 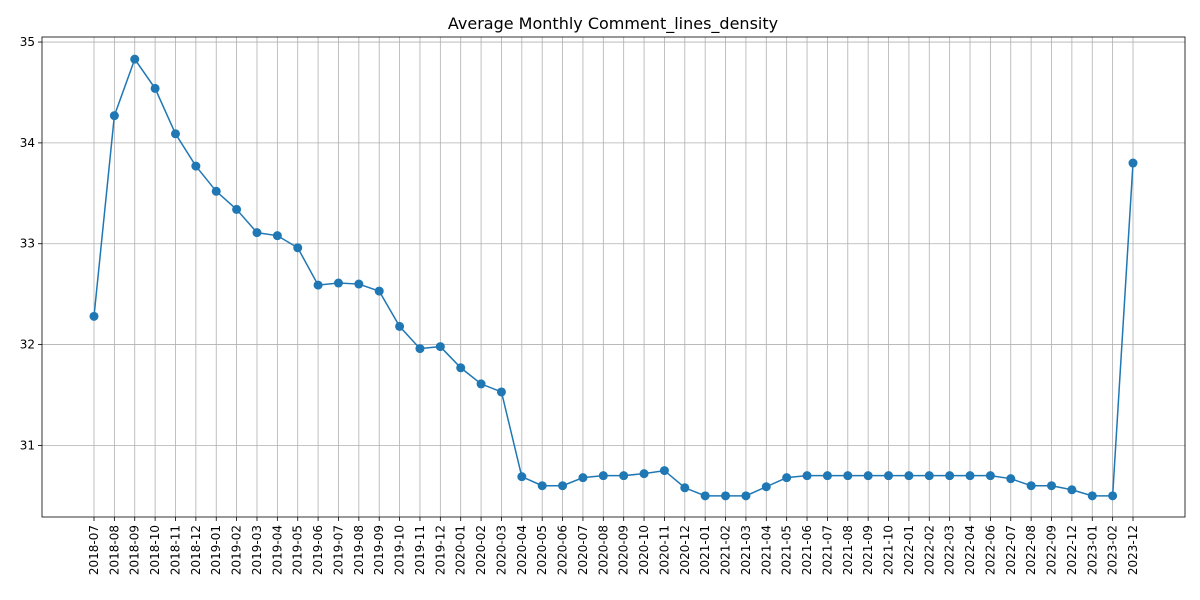 What do you see at coordinates (94, 550) in the screenshot?
I see `x-tick-label: 2018-07` at bounding box center [94, 550].